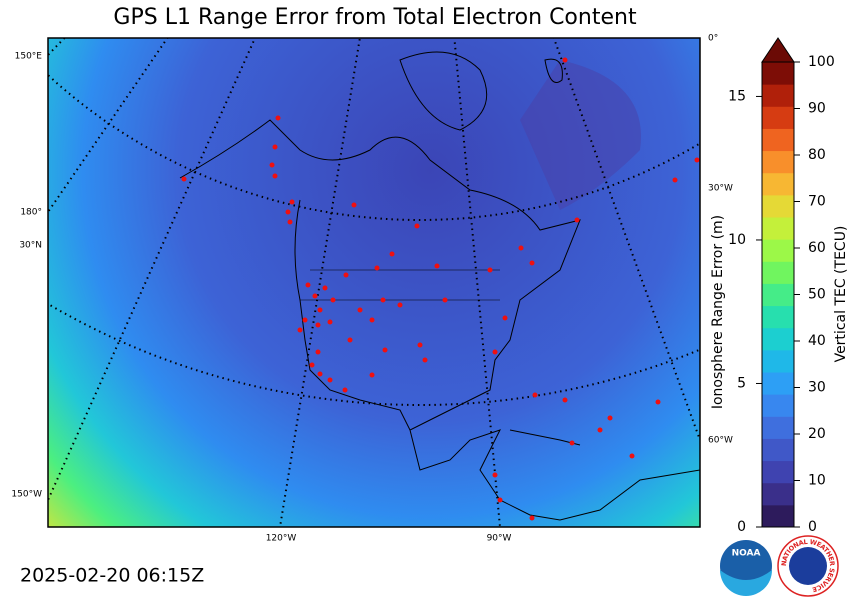 The image size is (855, 603). Describe the element at coordinates (580, 135) in the screenshot. I see `tec-low` at that location.